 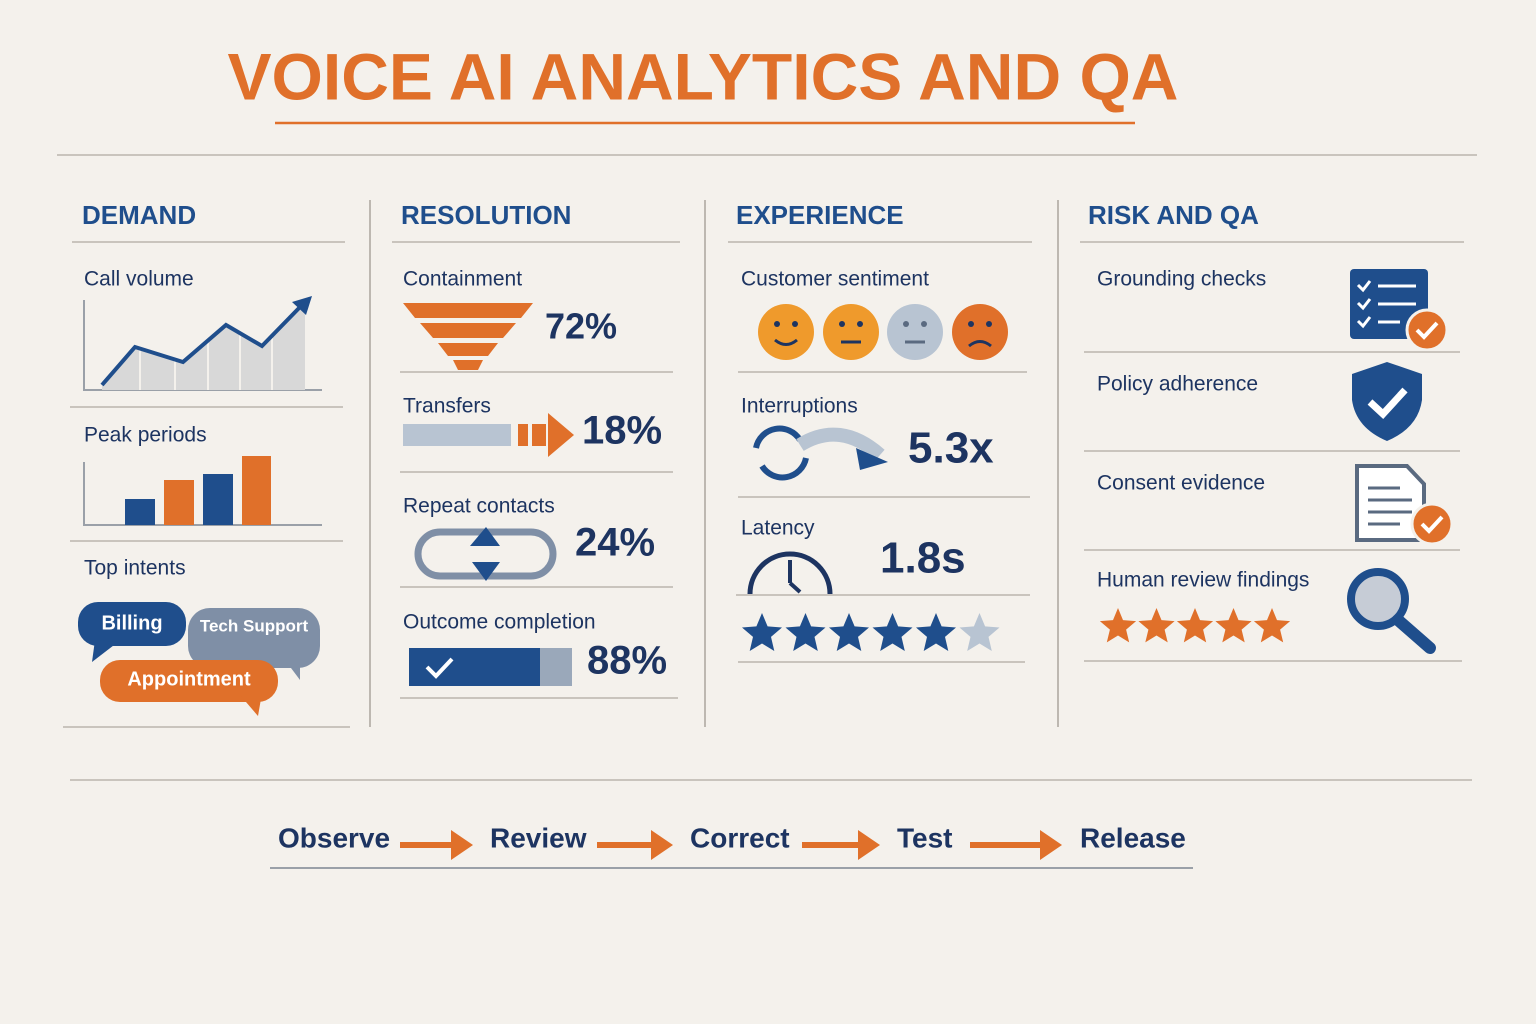 I want to click on item-label: Customer sentiment, so click(x=835, y=279).